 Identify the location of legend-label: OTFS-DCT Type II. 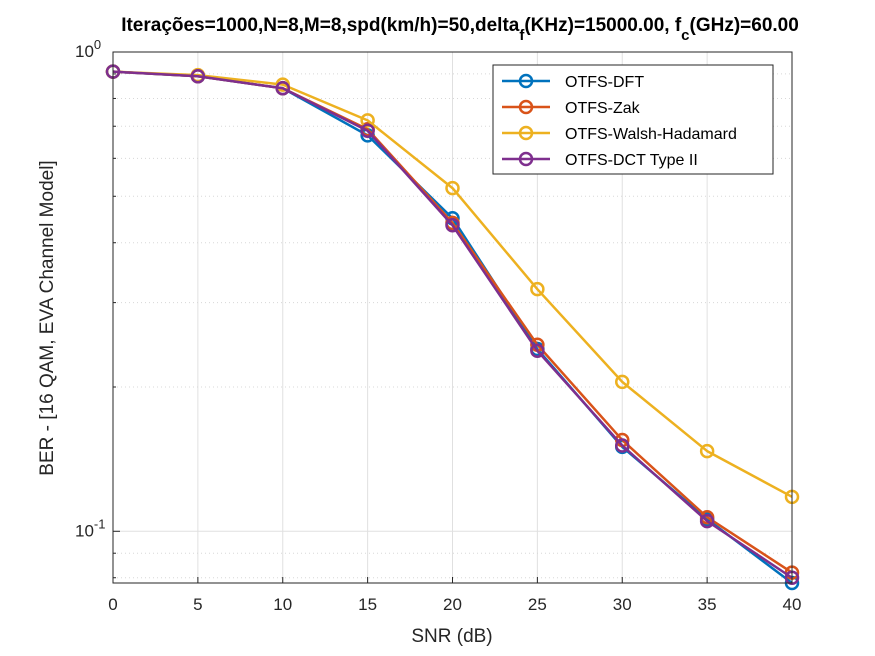
(631, 160).